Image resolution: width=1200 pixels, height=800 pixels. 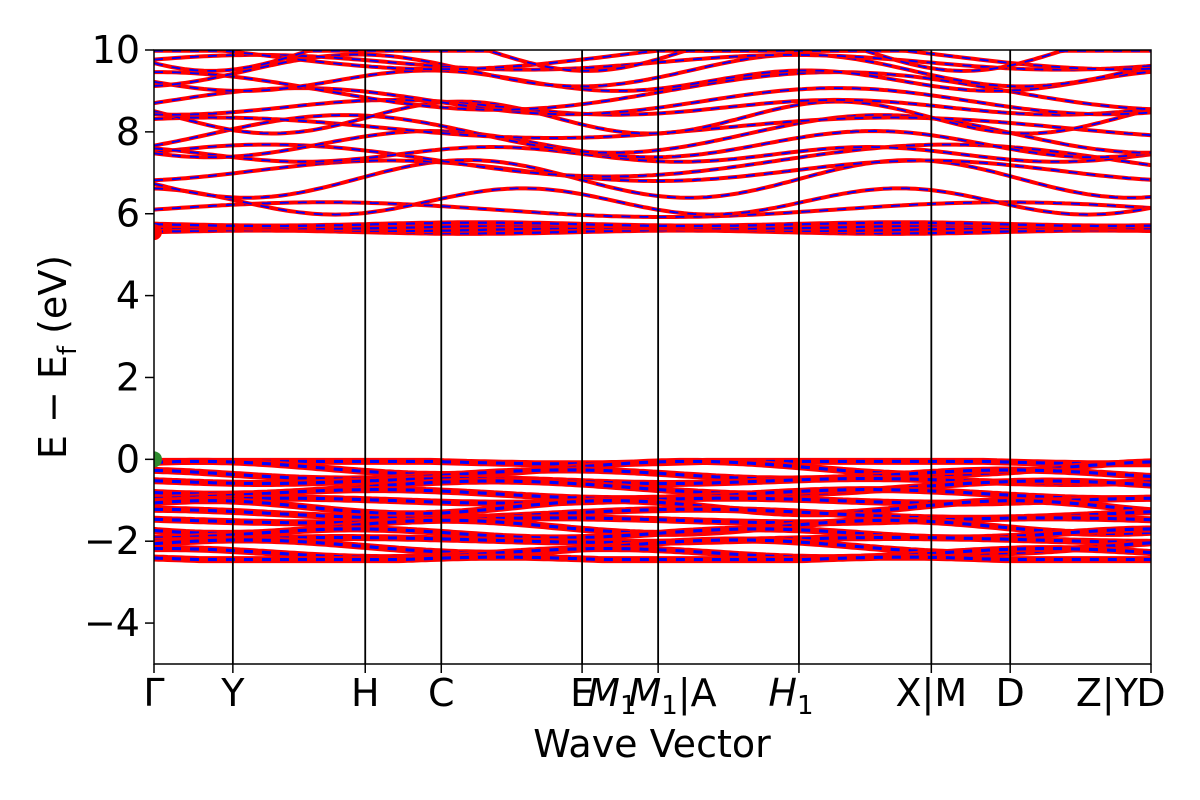 I want to click on y-axis-title: E − Ef (eV), so click(x=57, y=357).